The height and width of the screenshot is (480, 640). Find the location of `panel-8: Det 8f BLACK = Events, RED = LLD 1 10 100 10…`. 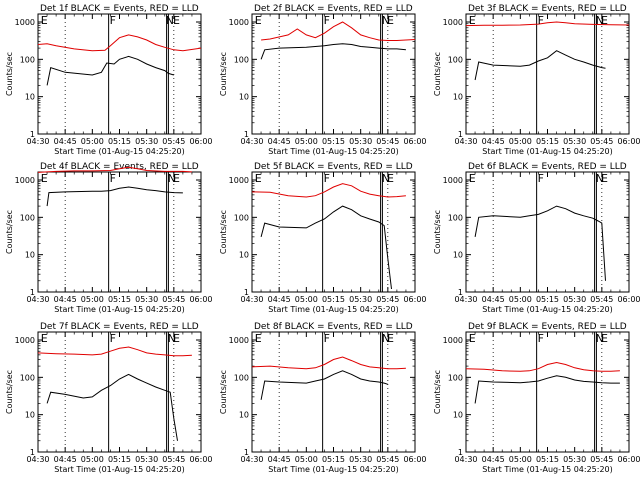

panel-8: Det 8f BLACK = Events, RED = LLD 1 10 100 10… is located at coordinates (323, 398).